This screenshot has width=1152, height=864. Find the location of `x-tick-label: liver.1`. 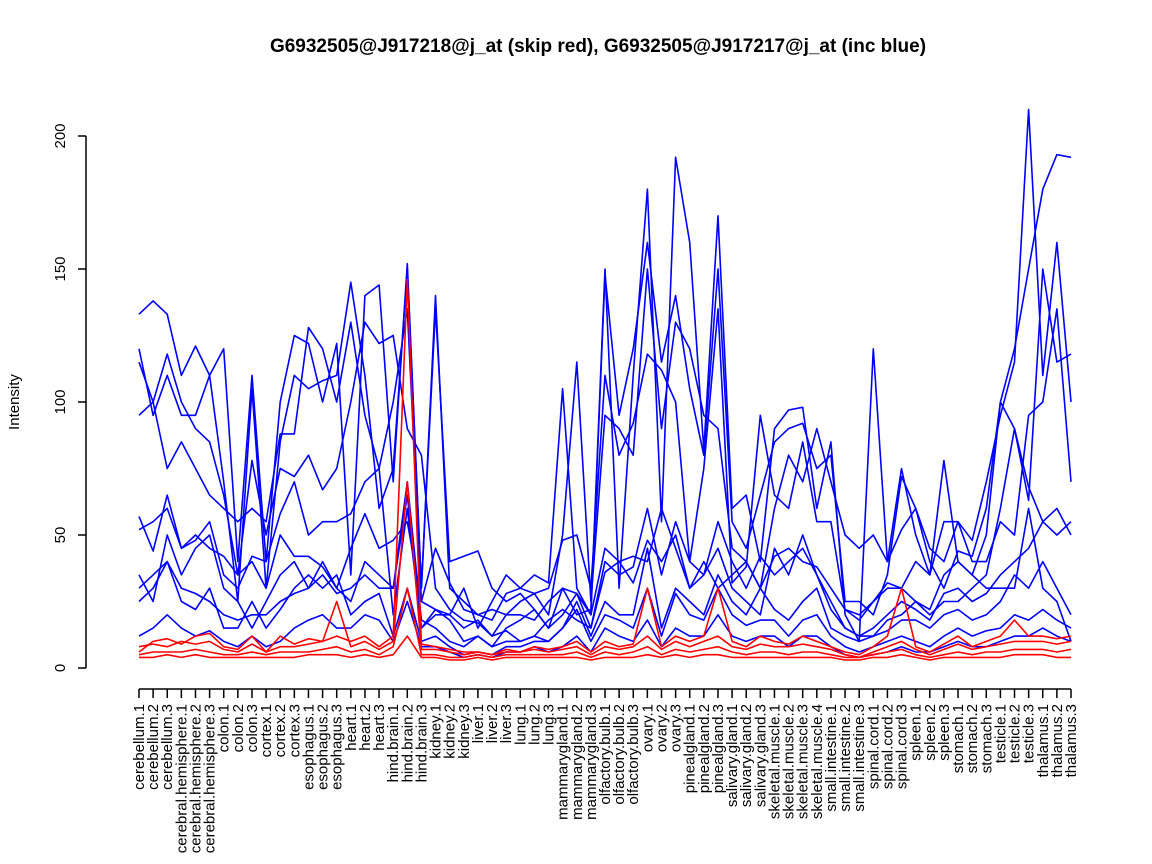

x-tick-label: liver.1 is located at coordinates (478, 723).